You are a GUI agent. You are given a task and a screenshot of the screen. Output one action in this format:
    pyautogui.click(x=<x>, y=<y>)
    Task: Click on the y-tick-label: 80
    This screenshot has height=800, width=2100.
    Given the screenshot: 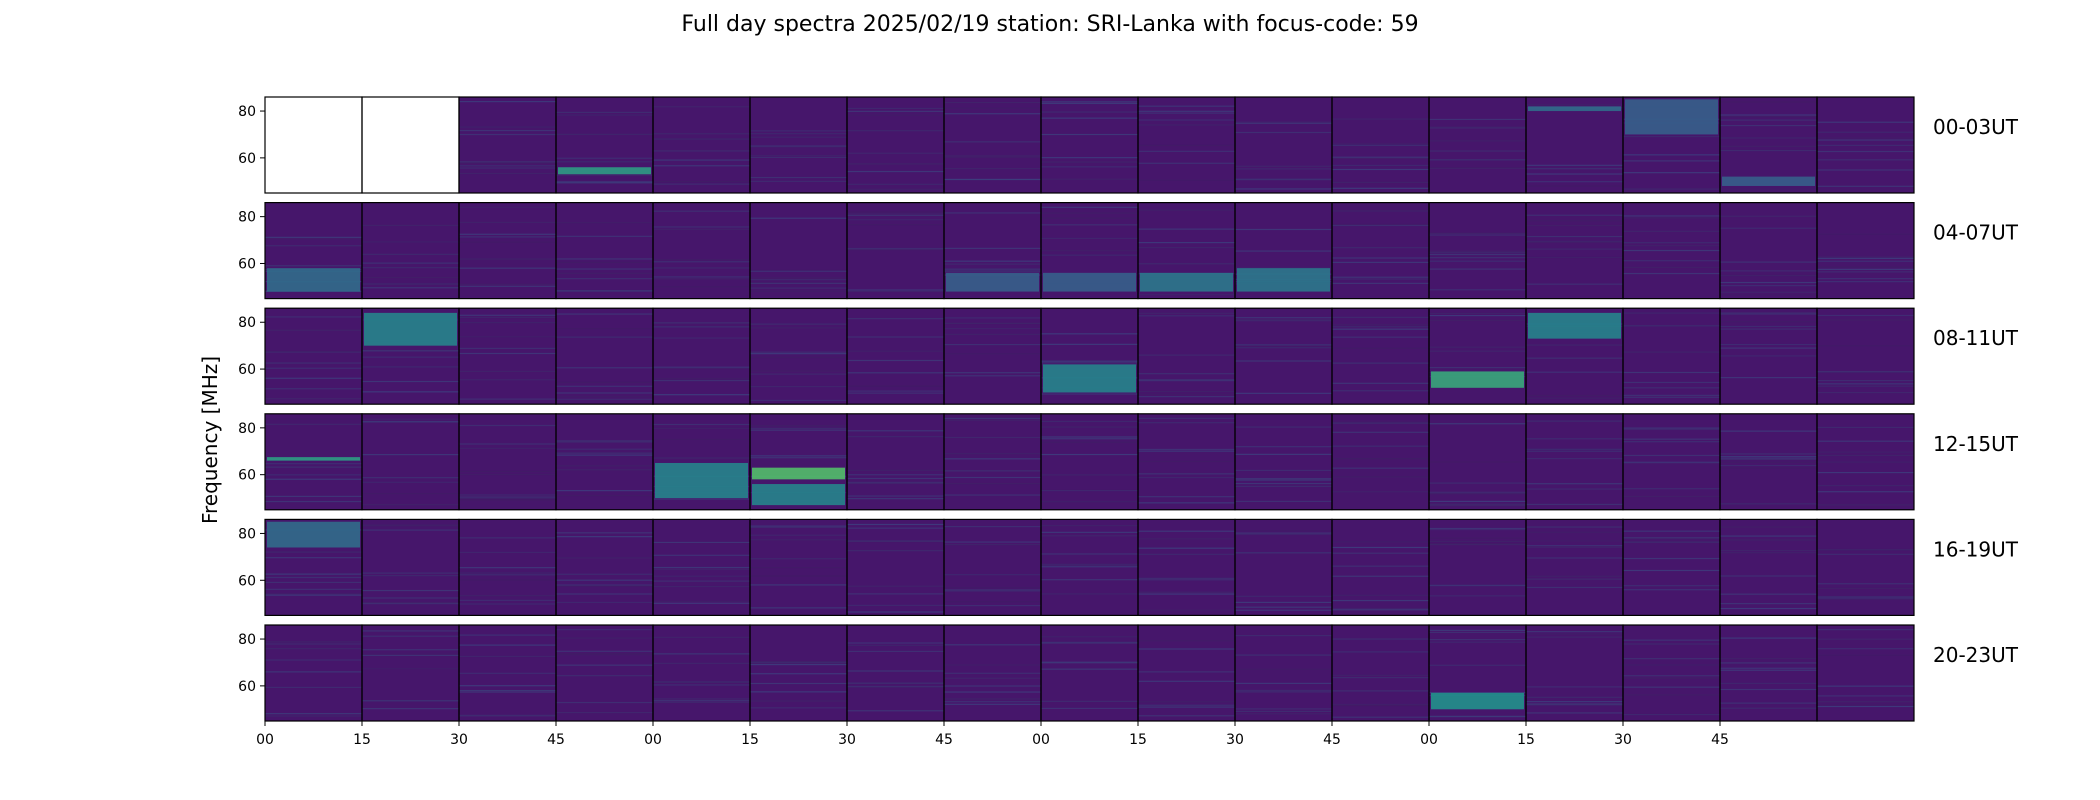 What is the action you would take?
    pyautogui.click(x=247, y=218)
    